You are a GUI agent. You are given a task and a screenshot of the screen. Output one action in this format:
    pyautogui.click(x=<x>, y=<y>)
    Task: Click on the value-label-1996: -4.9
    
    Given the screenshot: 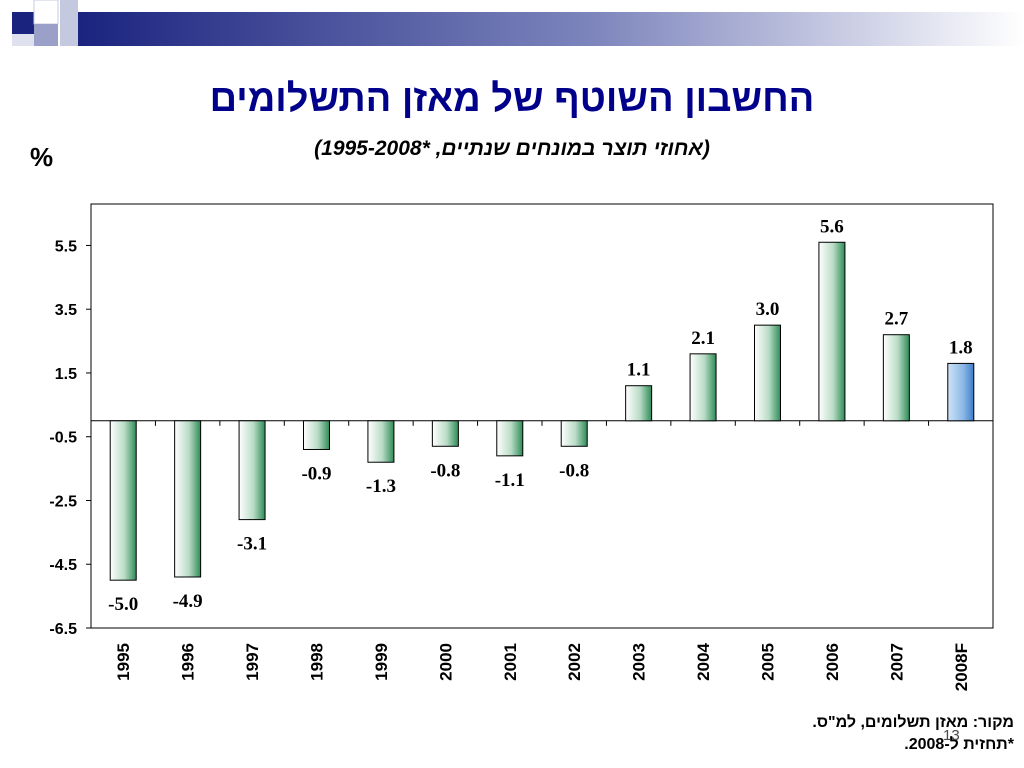 What is the action you would take?
    pyautogui.click(x=188, y=601)
    